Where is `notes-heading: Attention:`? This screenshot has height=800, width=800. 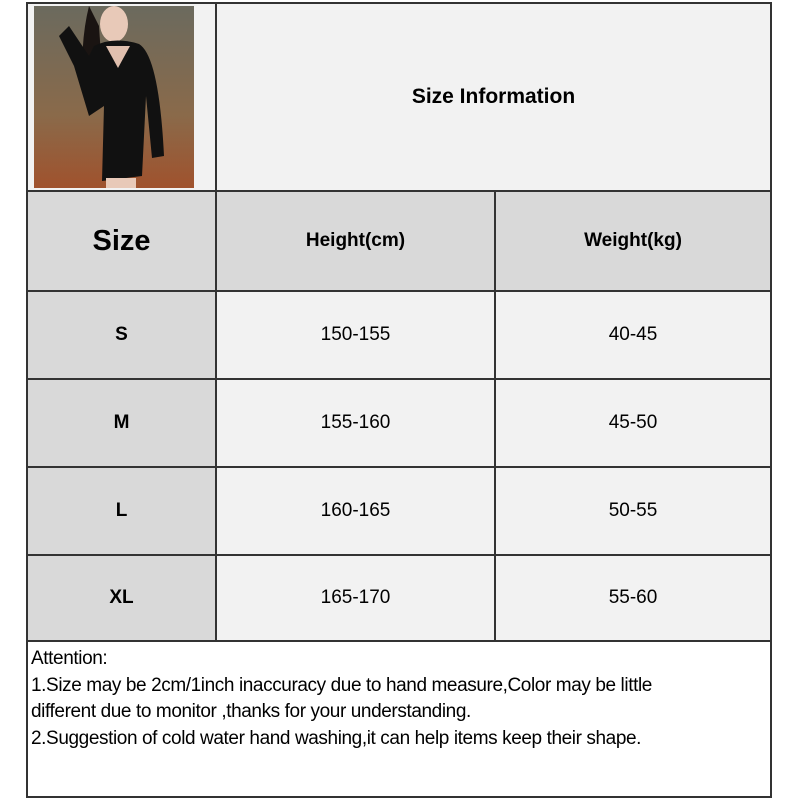 notes-heading: Attention: is located at coordinates (69, 658).